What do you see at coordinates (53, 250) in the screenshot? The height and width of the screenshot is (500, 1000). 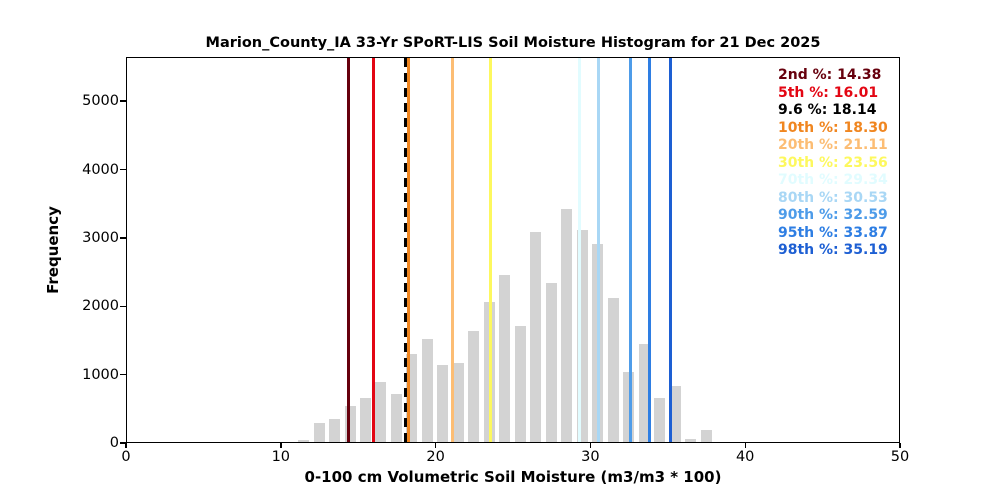 I see `y-axis-label: Frequency` at bounding box center [53, 250].